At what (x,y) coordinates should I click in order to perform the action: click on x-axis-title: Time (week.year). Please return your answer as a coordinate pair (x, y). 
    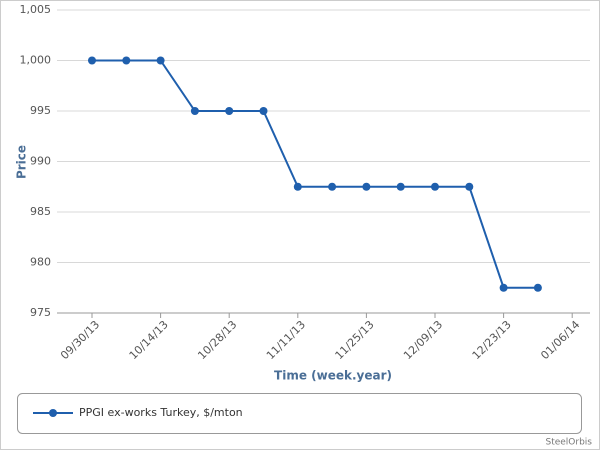
    Looking at the image, I should click on (333, 376).